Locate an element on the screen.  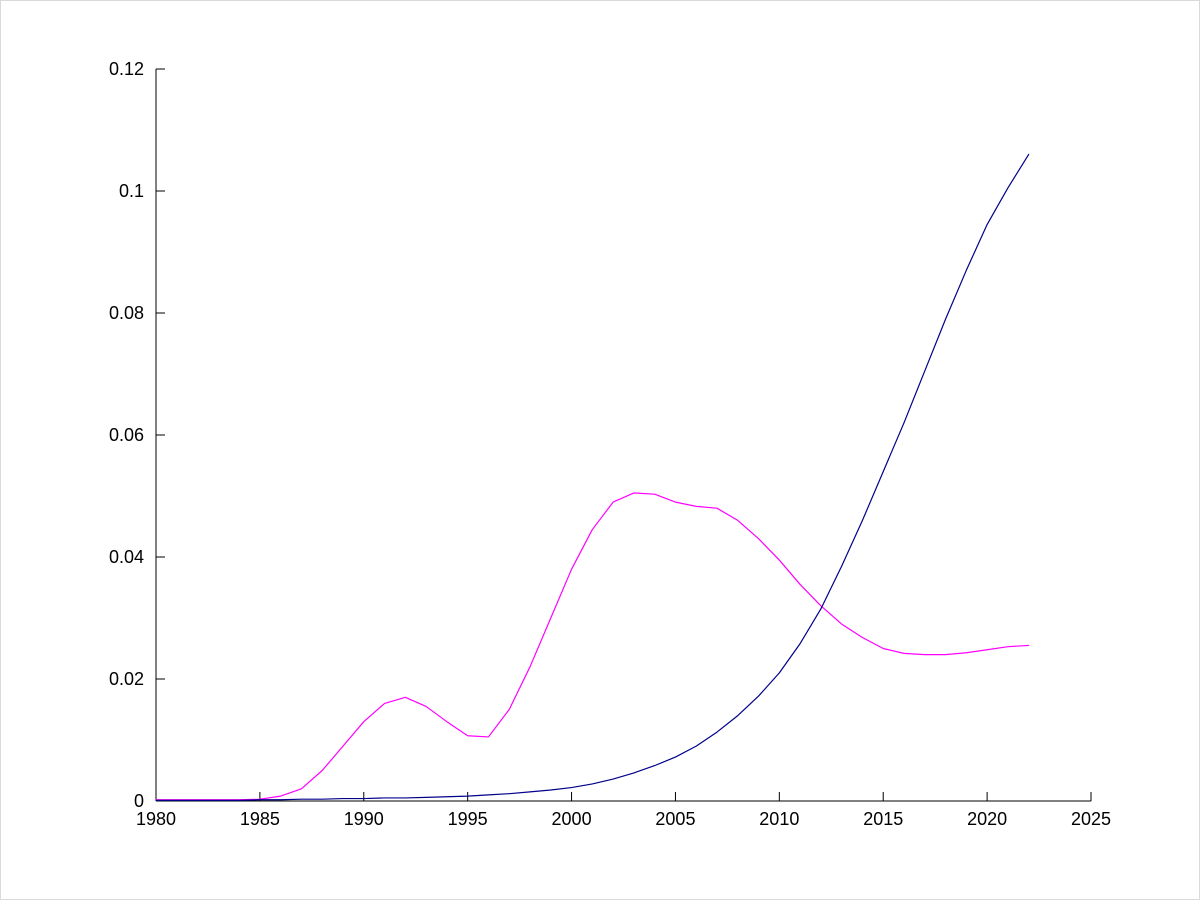
x-tick-label: 2015 is located at coordinates (883, 819).